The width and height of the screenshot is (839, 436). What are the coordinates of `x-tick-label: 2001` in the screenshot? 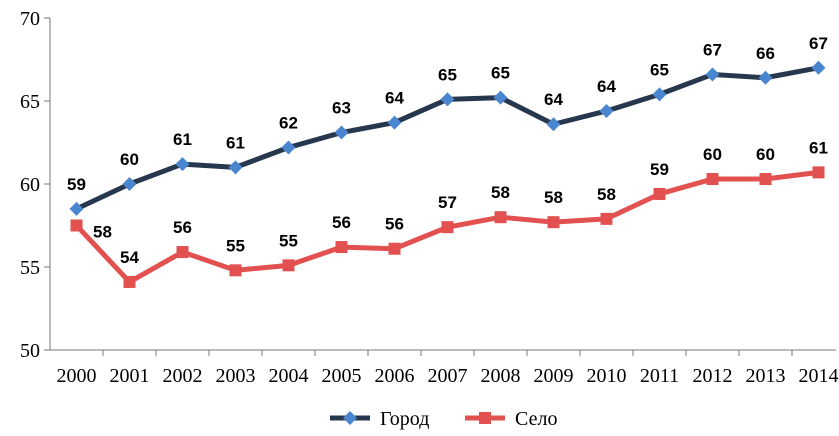 It's located at (130, 376).